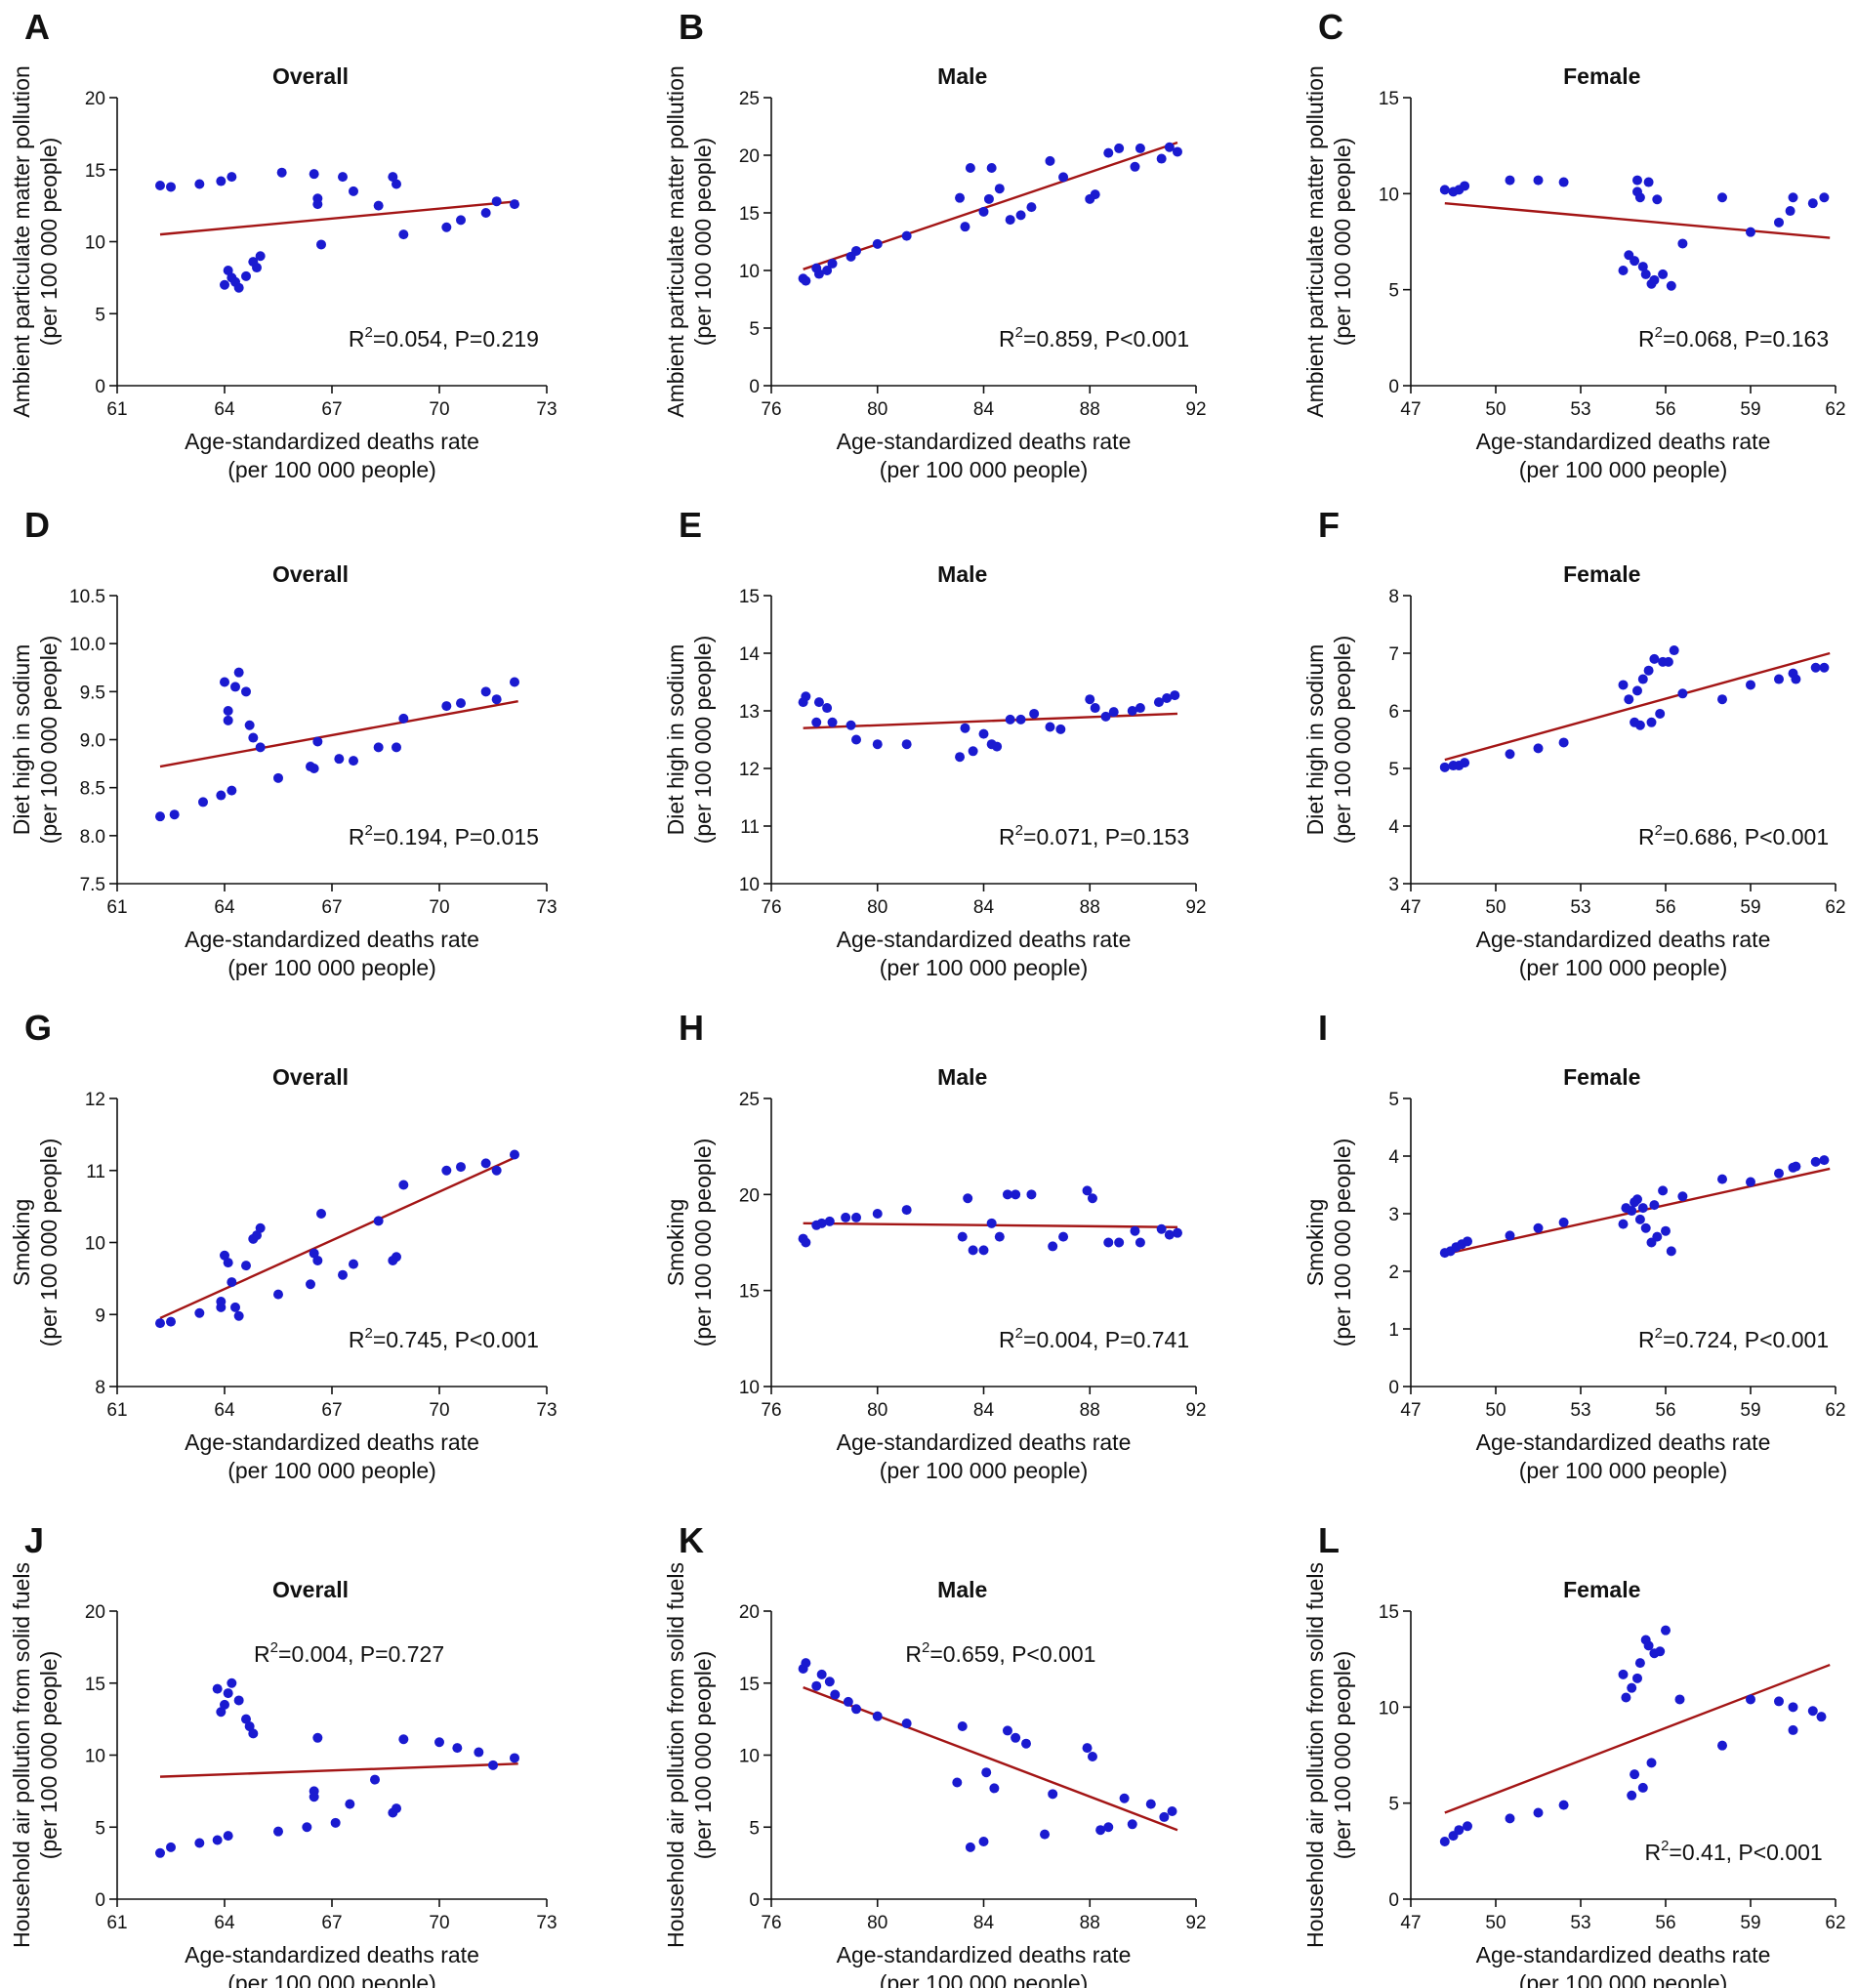  What do you see at coordinates (984, 1923) in the screenshot?
I see `x-tick-label: 84` at bounding box center [984, 1923].